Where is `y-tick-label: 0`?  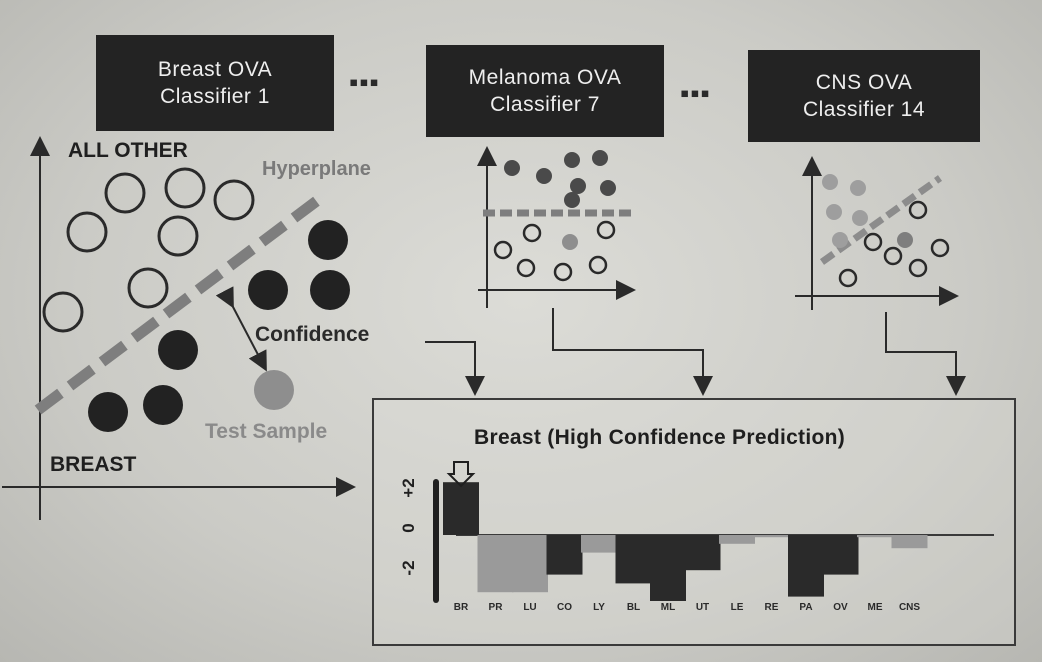 y-tick-label: 0 is located at coordinates (408, 527).